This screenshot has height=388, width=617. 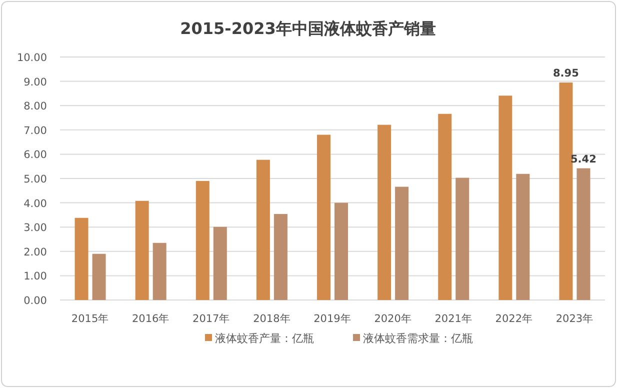 I want to click on data-label: 8.95, so click(x=566, y=74).